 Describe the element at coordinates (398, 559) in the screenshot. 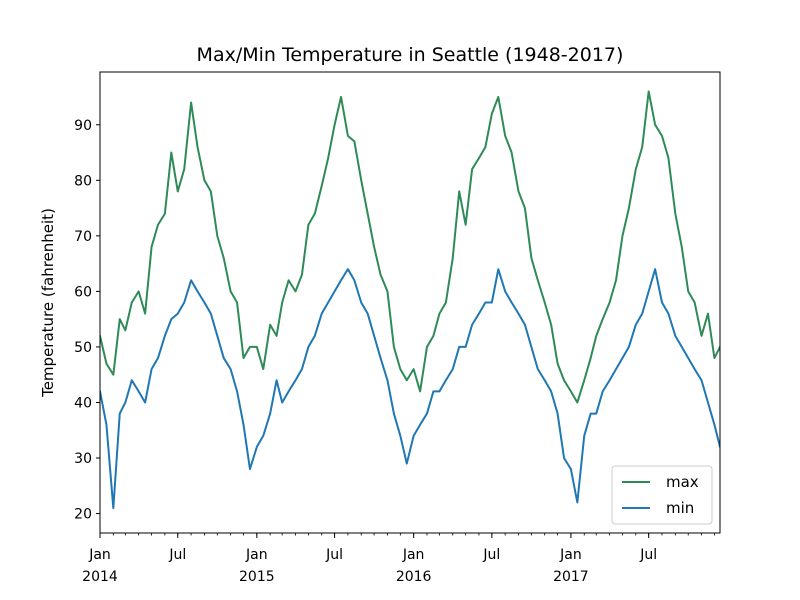

I see `x-axis: Jan 2014 Jul Jan 2015 Jul Jan 2016 Jul Jan 2017 Jul` at that location.